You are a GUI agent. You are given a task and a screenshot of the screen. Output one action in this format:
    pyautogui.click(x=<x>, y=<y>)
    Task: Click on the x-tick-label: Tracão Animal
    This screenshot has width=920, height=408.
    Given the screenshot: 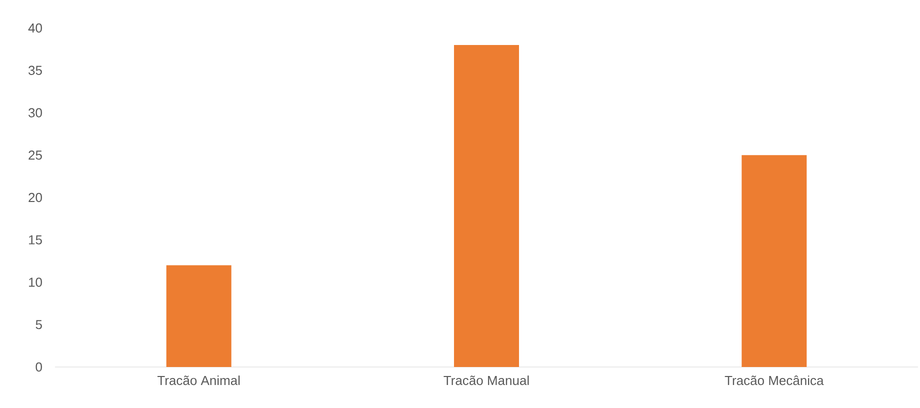 What is the action you would take?
    pyautogui.click(x=198, y=381)
    